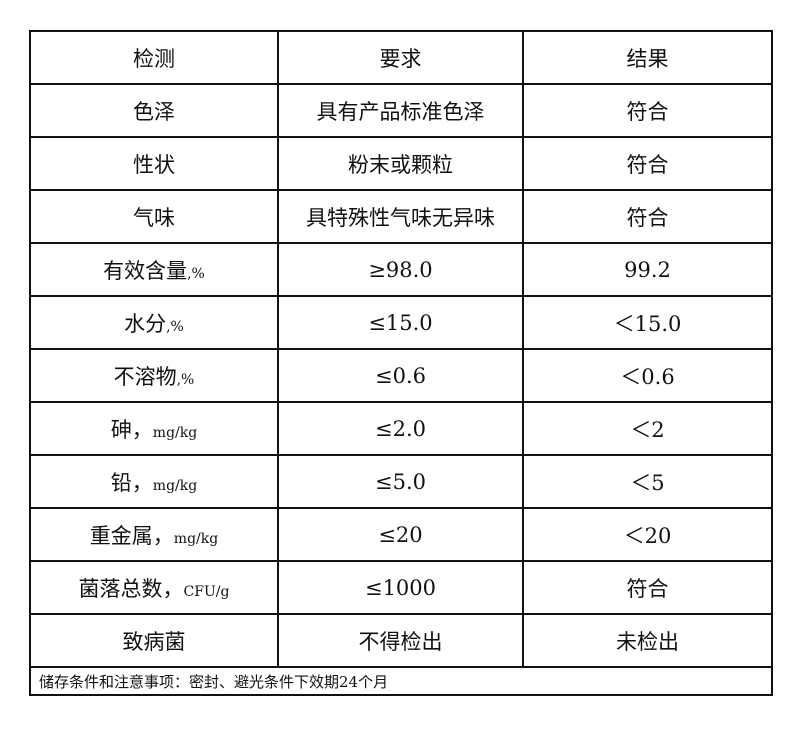 The height and width of the screenshot is (750, 800). I want to click on header-requirement: 要求, so click(400, 57).